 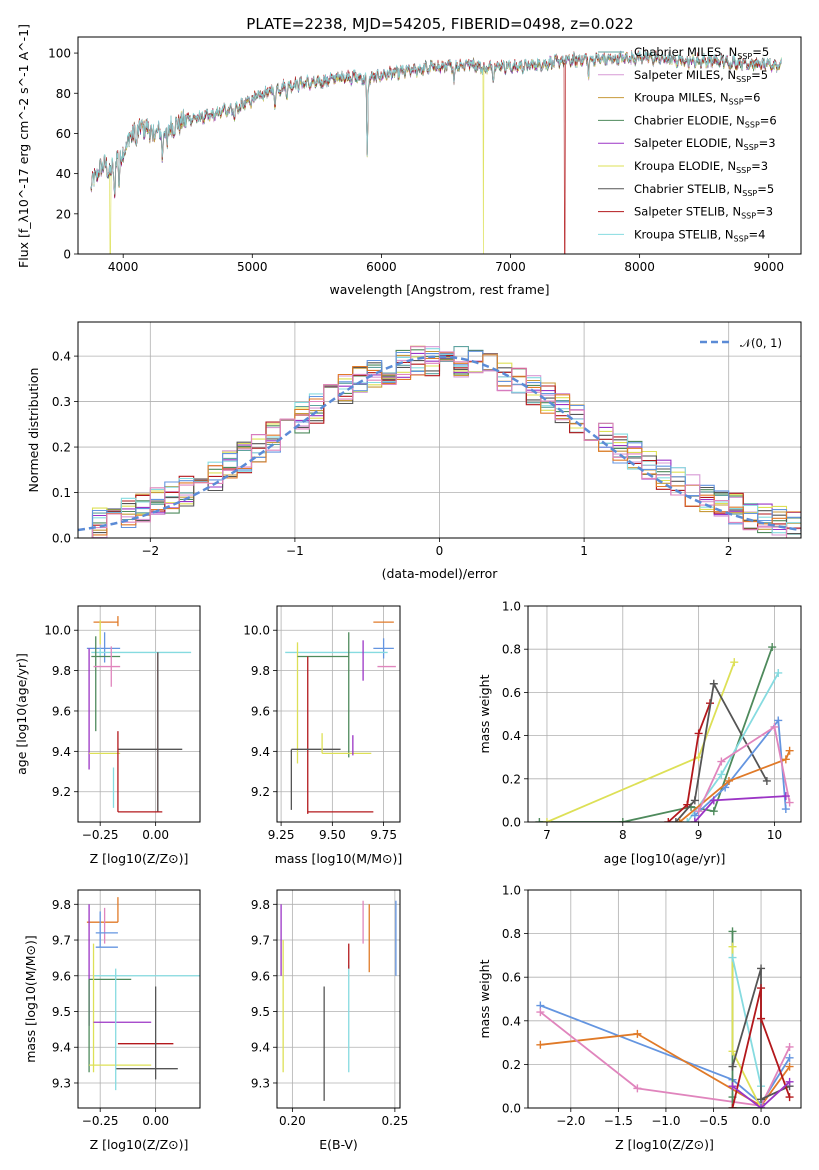 What do you see at coordinates (511, 934) in the screenshot?
I see `y-tick-label: 0.8` at bounding box center [511, 934].